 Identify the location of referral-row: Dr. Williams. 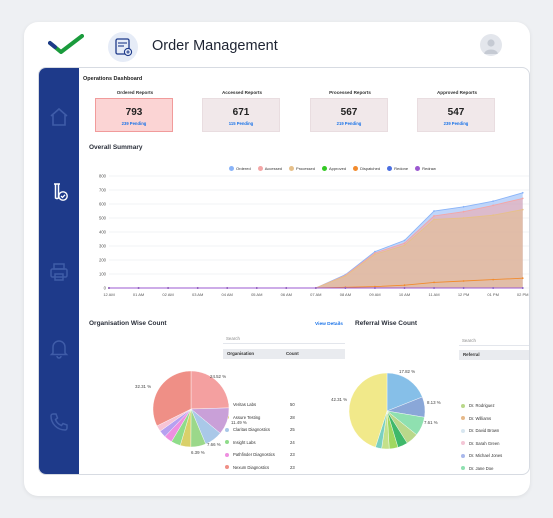
(476, 418).